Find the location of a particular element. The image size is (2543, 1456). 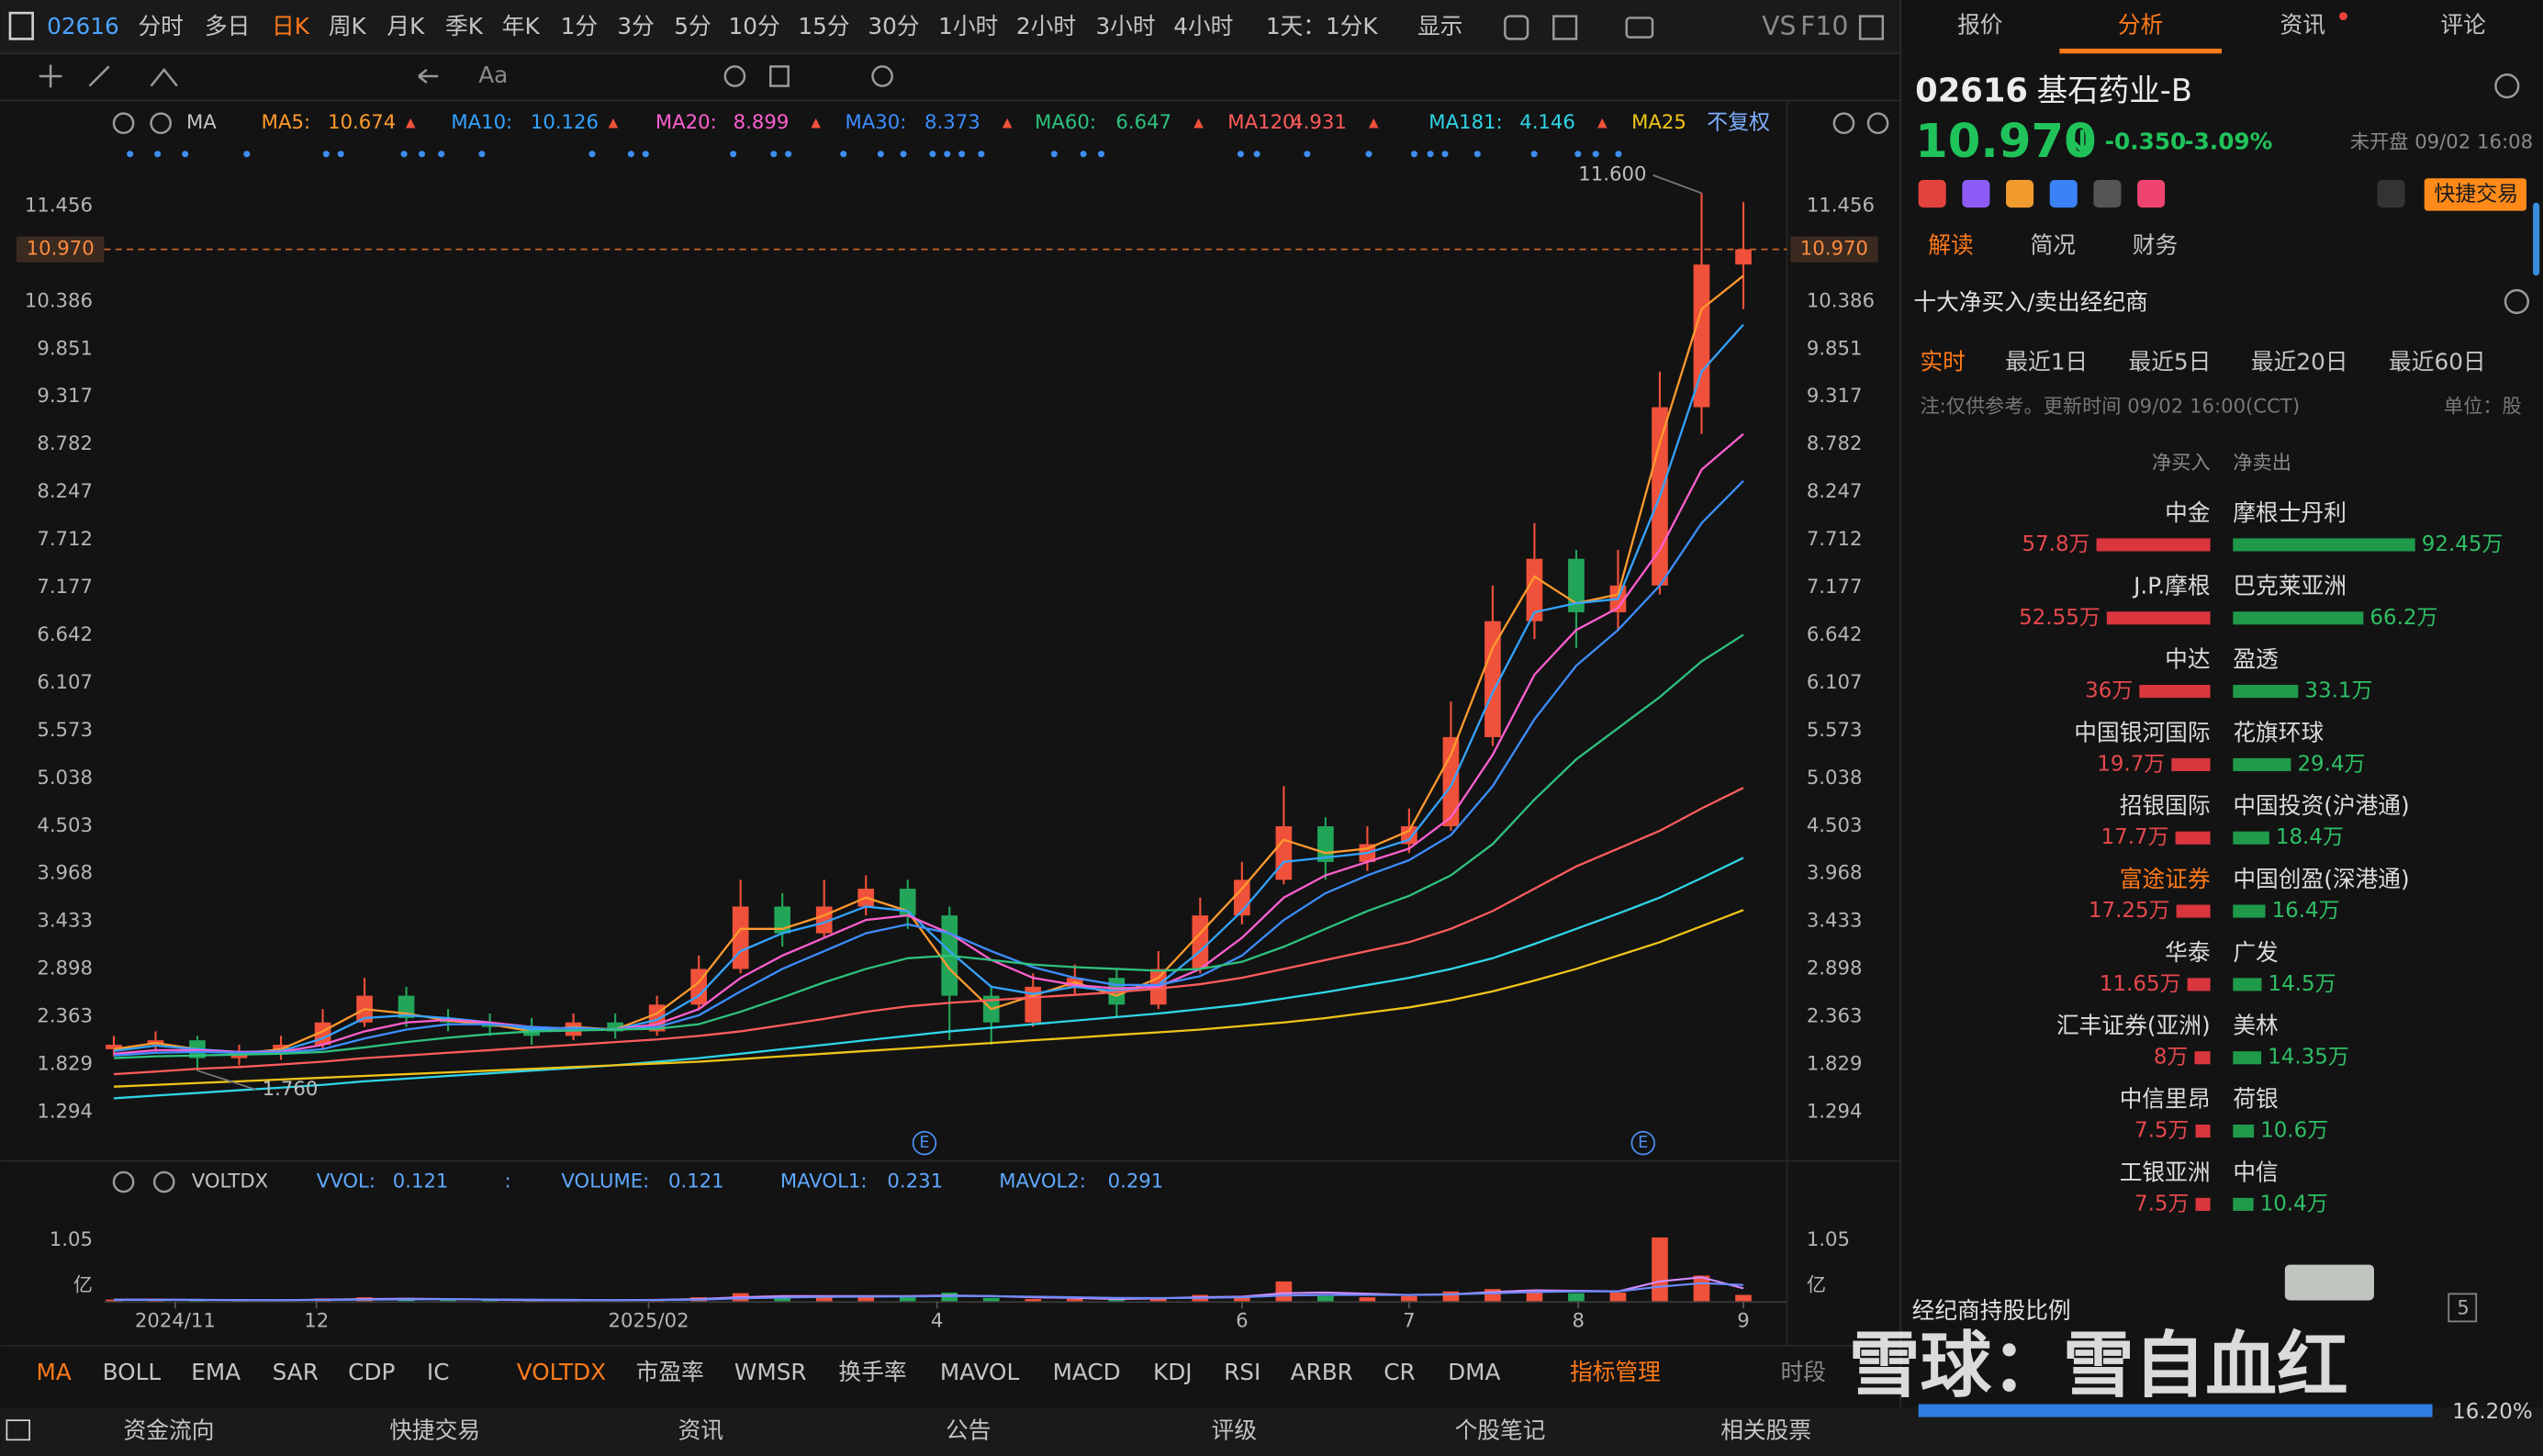

indicator-tab: VOLTDX is located at coordinates (561, 1372).